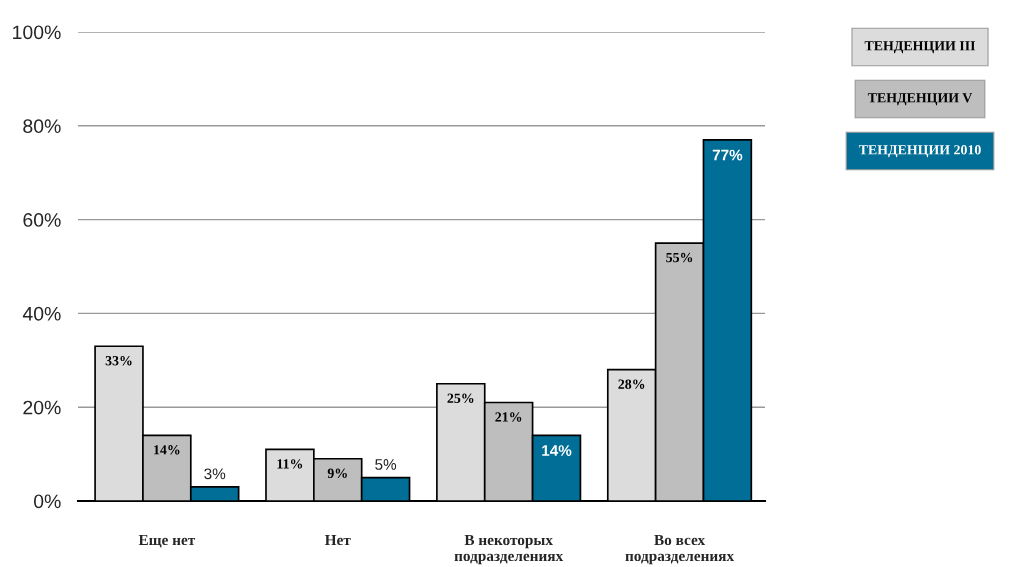 This screenshot has height=567, width=1011. Describe the element at coordinates (47, 501) in the screenshot. I see `y-tick-label: 0%` at that location.